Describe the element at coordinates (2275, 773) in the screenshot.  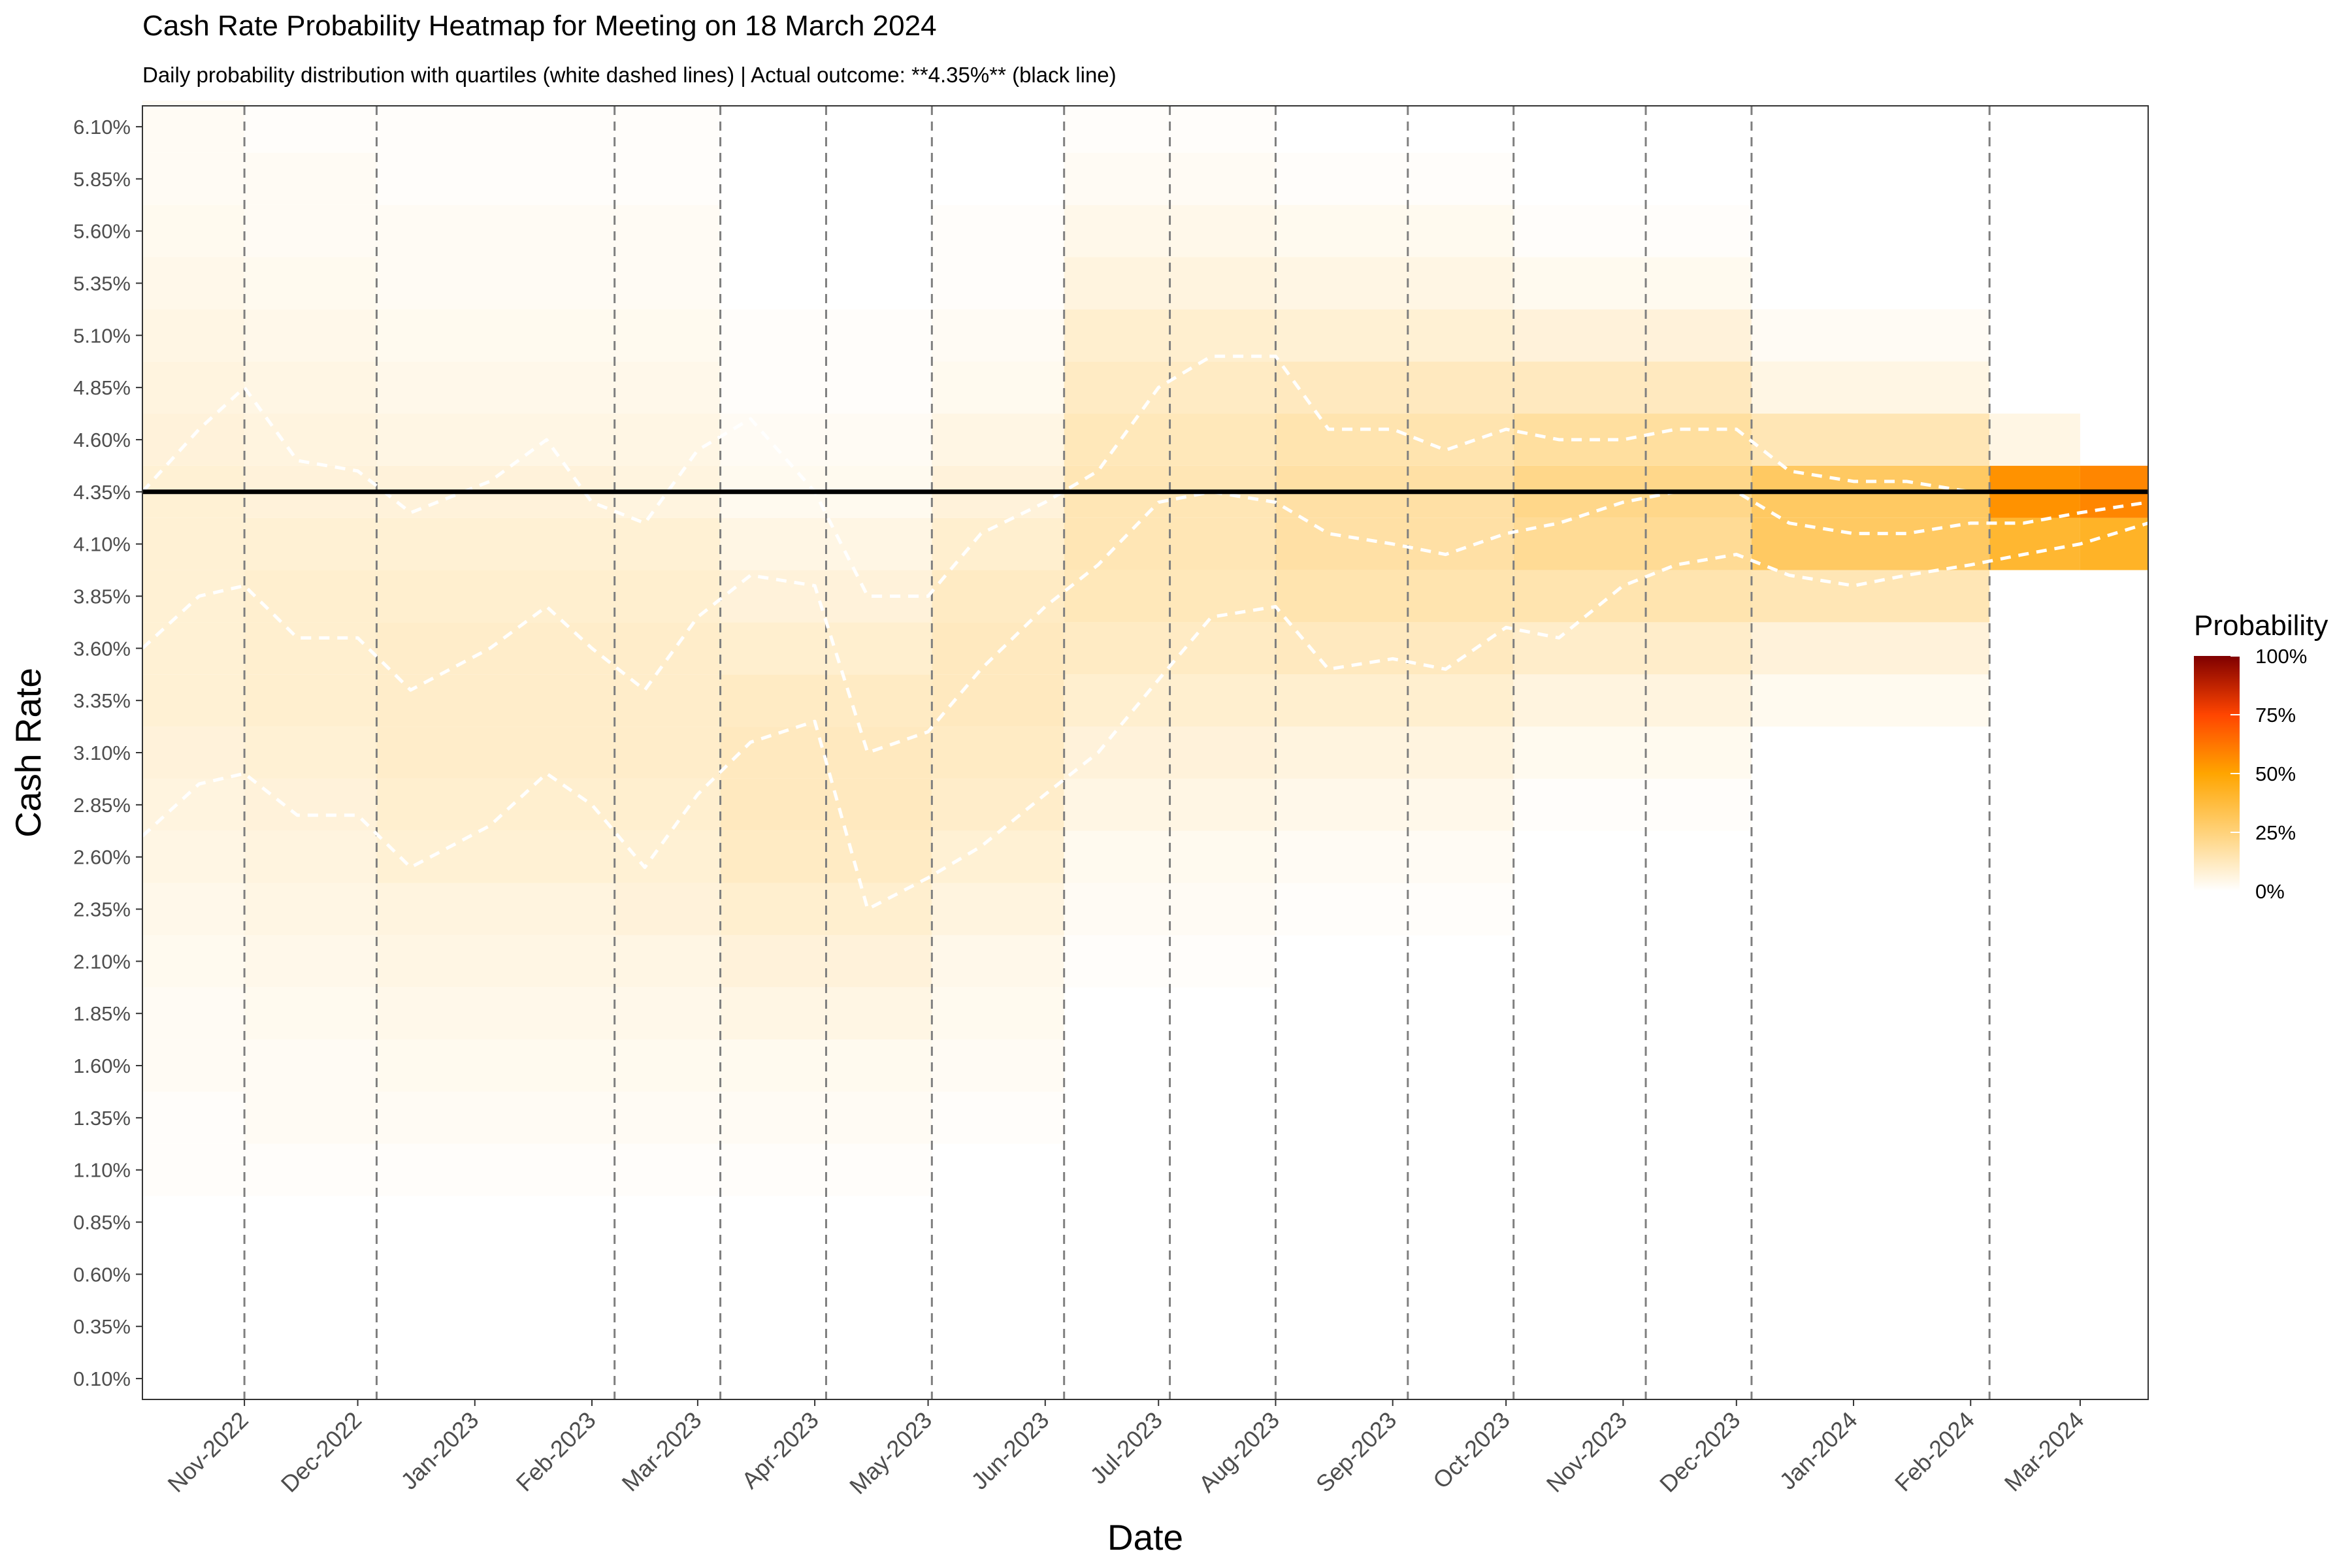
I see `legend-tick-label: 50%` at that location.